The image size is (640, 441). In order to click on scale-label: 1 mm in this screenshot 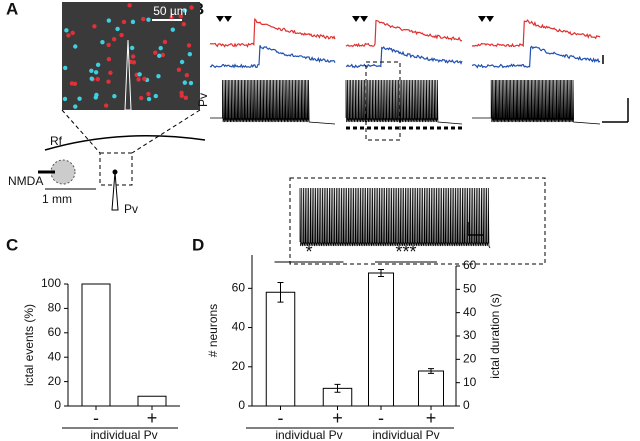, I will do `click(57, 199)`.